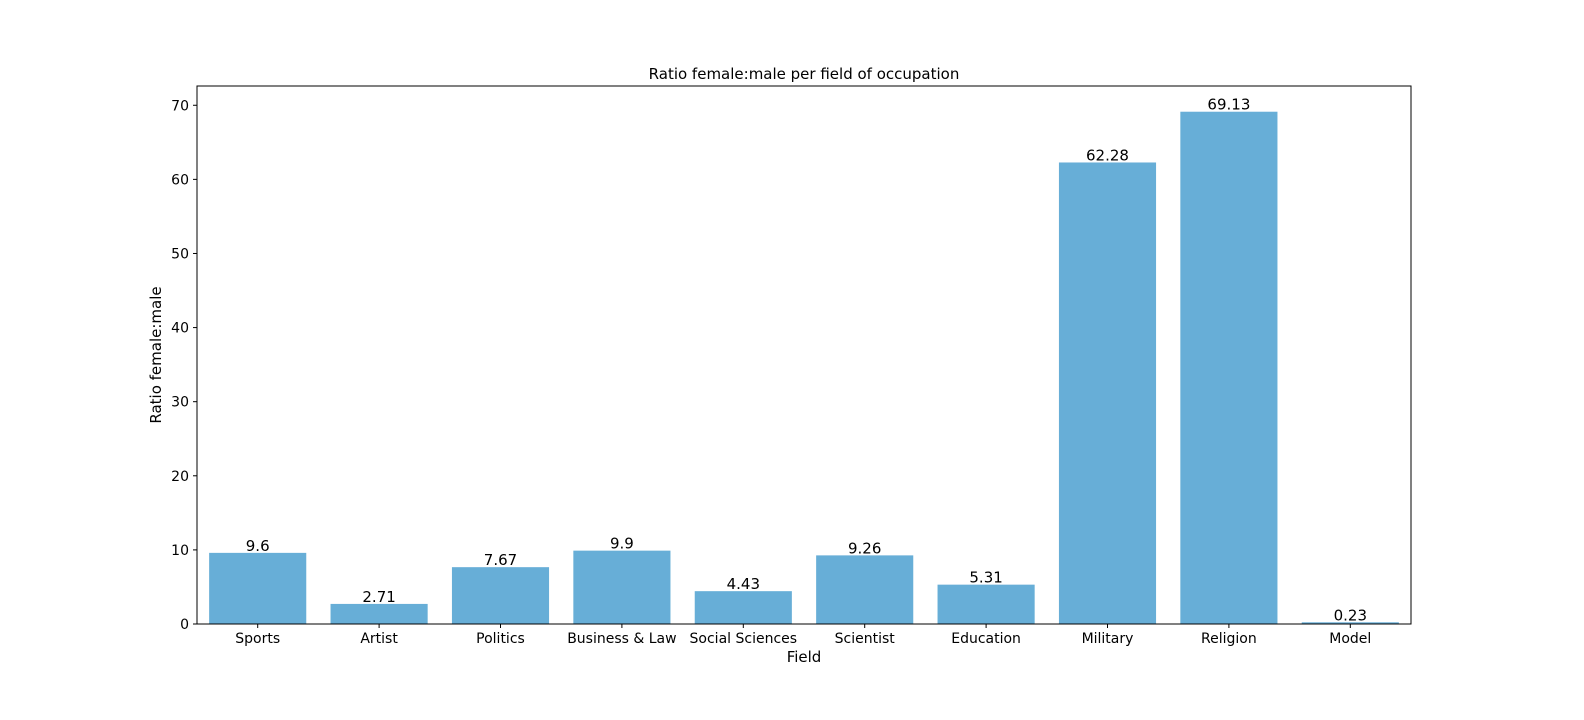 The height and width of the screenshot is (720, 1584). Describe the element at coordinates (865, 589) in the screenshot. I see `bar-scientist` at that location.